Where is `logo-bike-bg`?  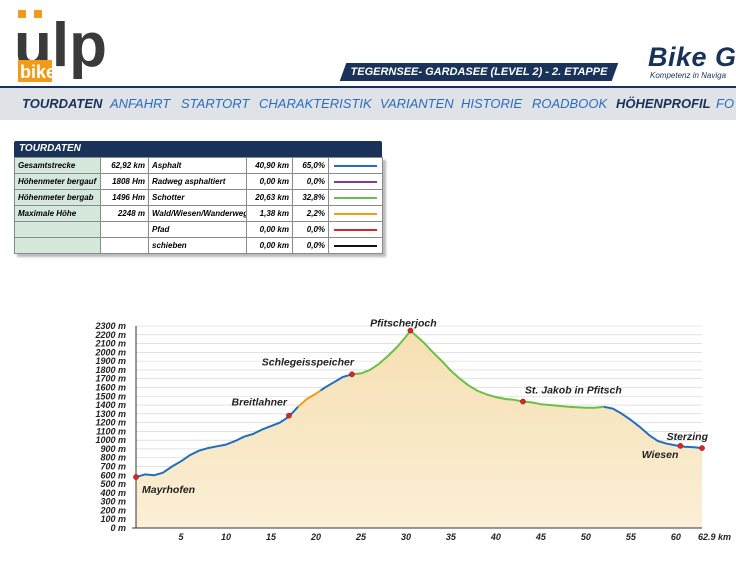 logo-bike-bg is located at coordinates (35, 71).